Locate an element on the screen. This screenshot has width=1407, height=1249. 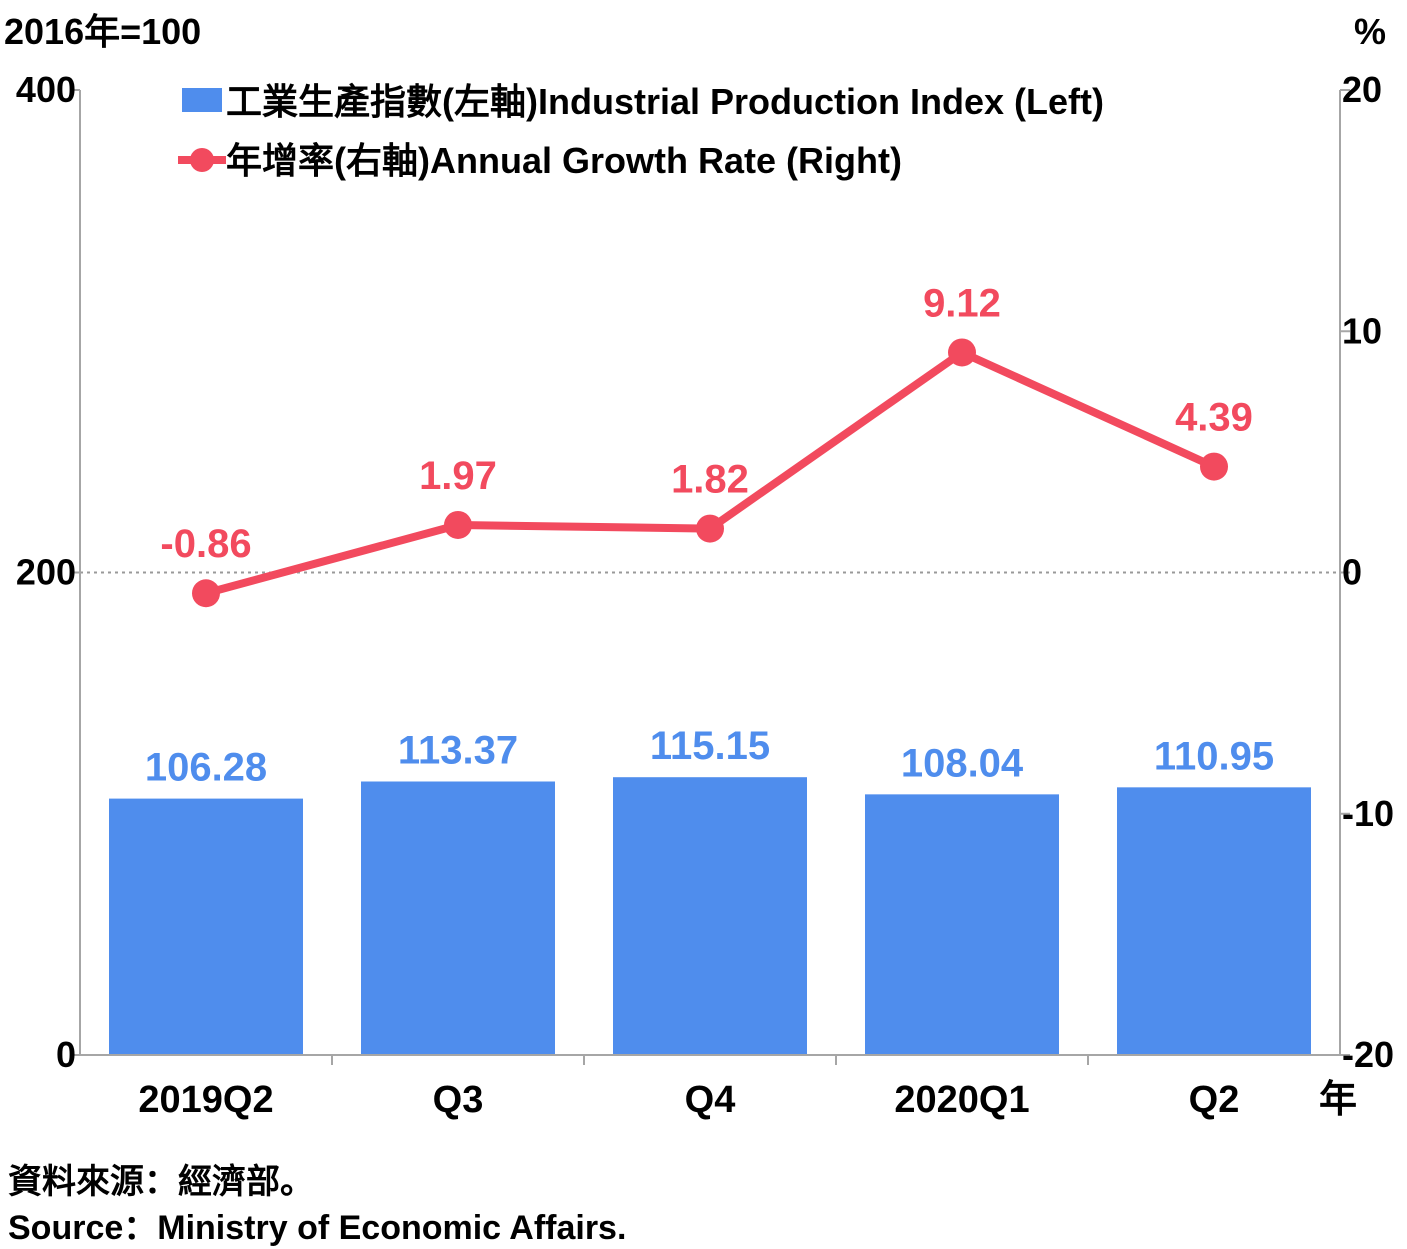
left-tick-label: 400 is located at coordinates (46, 89).